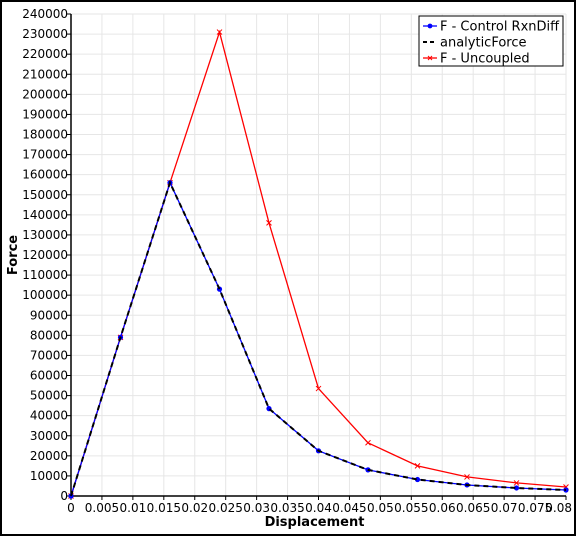 Image resolution: width=576 pixels, height=536 pixels. Describe the element at coordinates (45, 235) in the screenshot. I see `y-tick-label: 130000` at that location.